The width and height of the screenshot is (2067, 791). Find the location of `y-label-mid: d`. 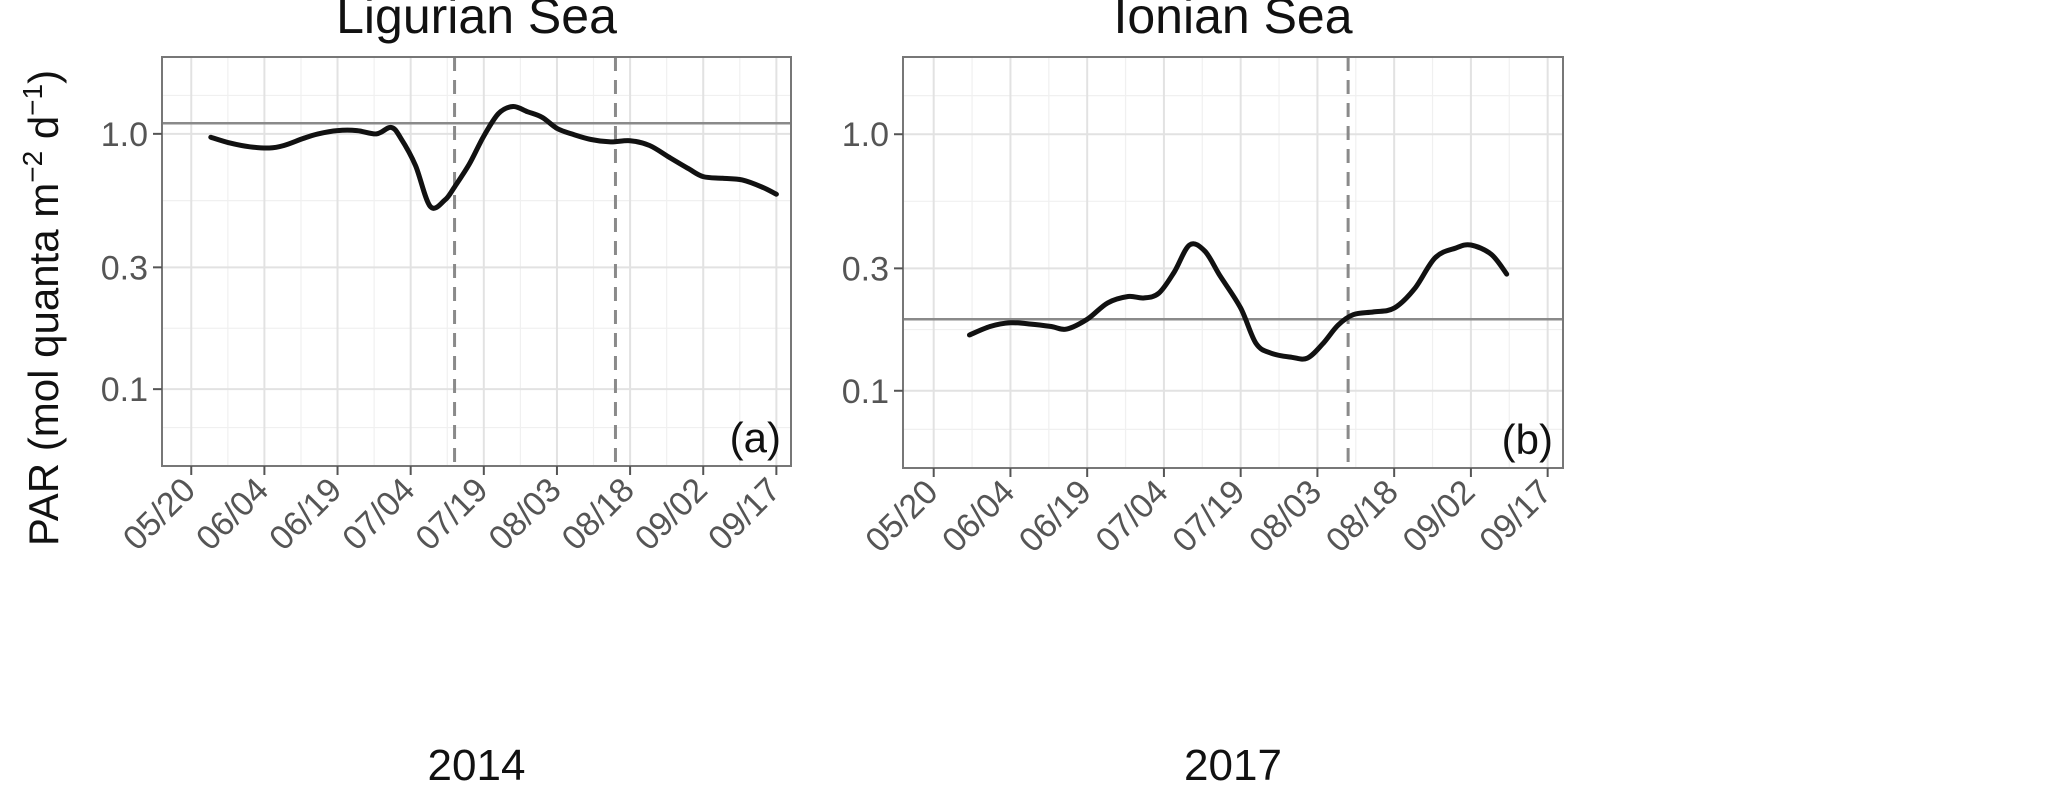

y-label-mid: d is located at coordinates (43, 133).